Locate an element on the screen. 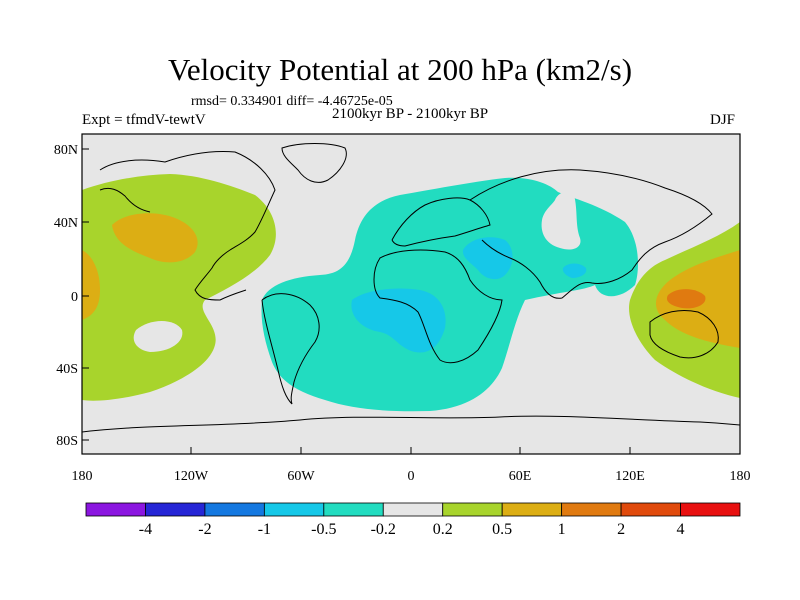  colorbar-label: -2 is located at coordinates (204, 529).